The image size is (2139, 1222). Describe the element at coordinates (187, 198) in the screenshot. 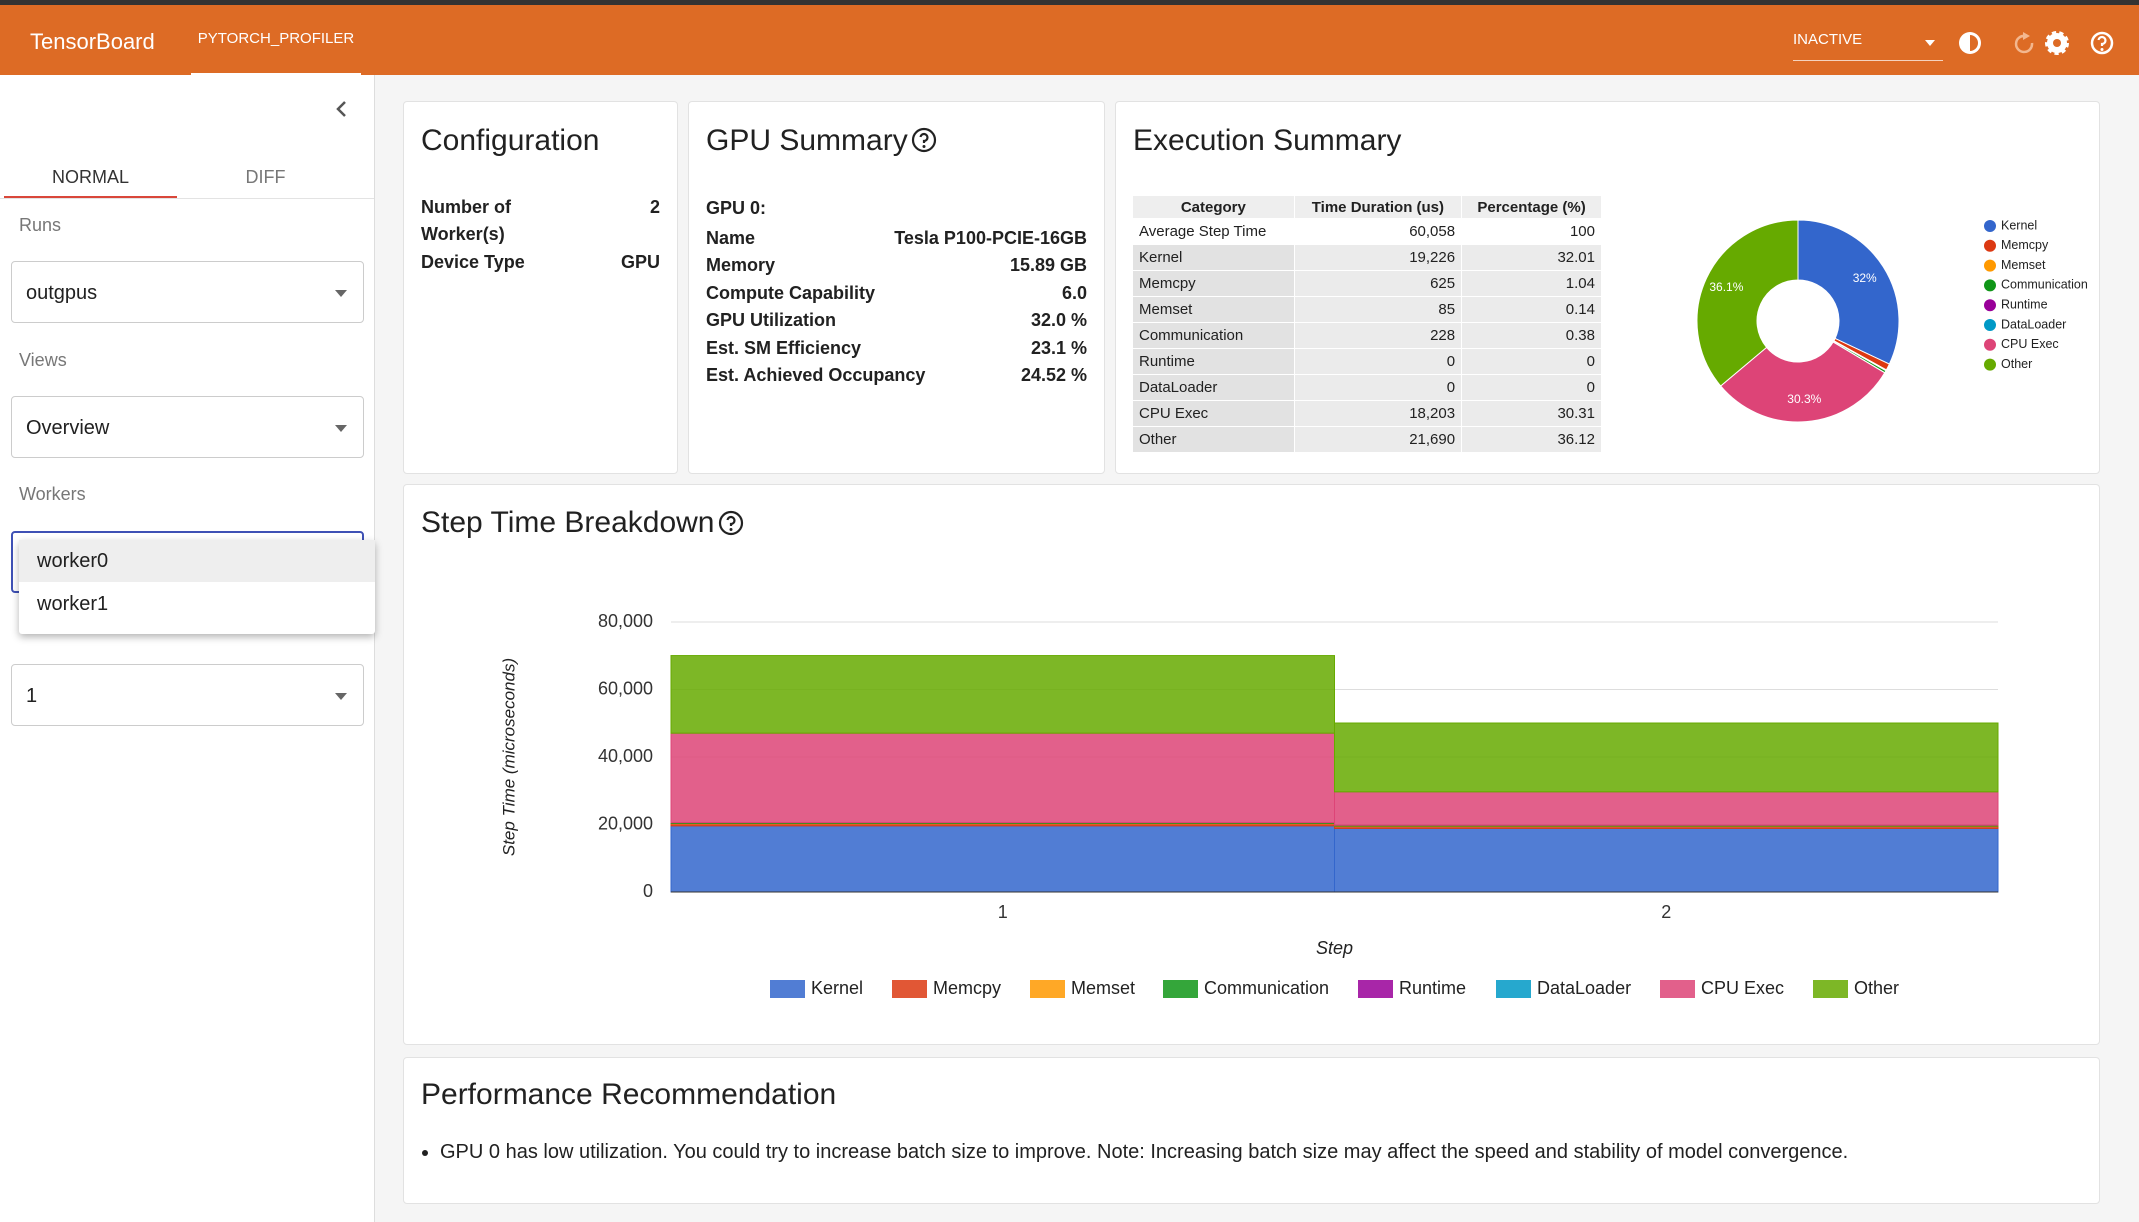

I see `tab-divider` at that location.